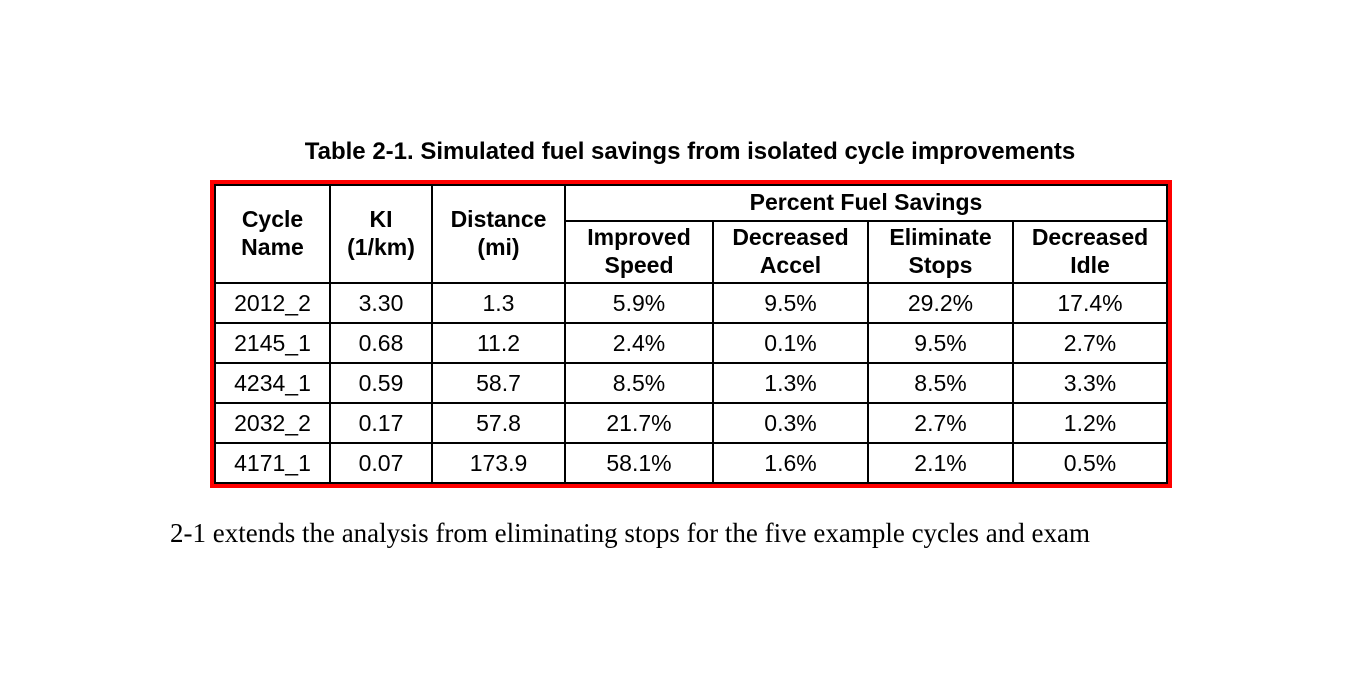 The width and height of the screenshot is (1366, 674). Describe the element at coordinates (790, 343) in the screenshot. I see `cell-decreased-accel: 0.1%` at that location.